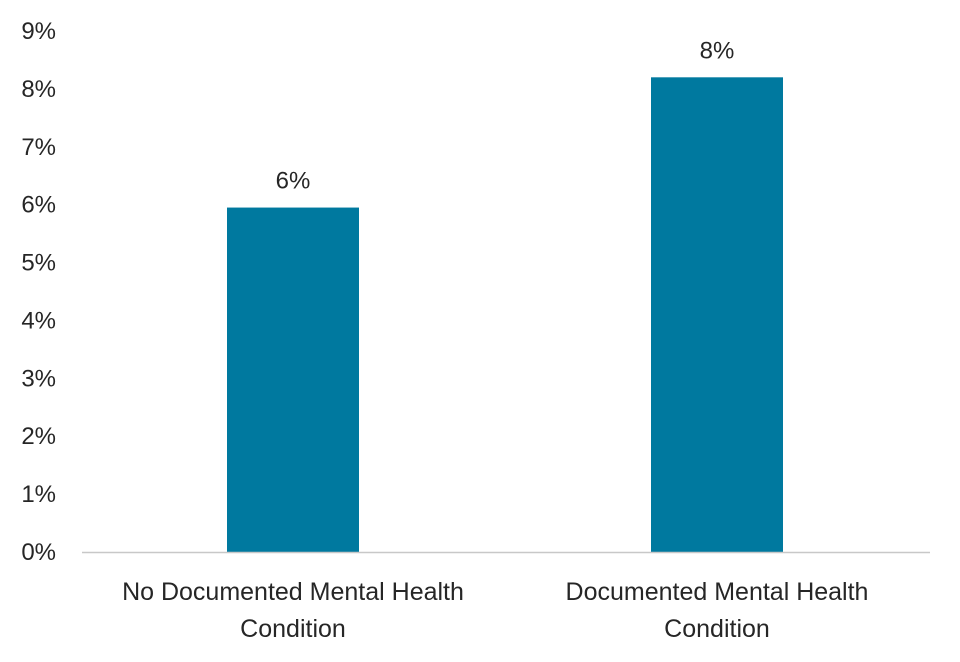  What do you see at coordinates (293, 181) in the screenshot?
I see `data-label: 6%` at bounding box center [293, 181].